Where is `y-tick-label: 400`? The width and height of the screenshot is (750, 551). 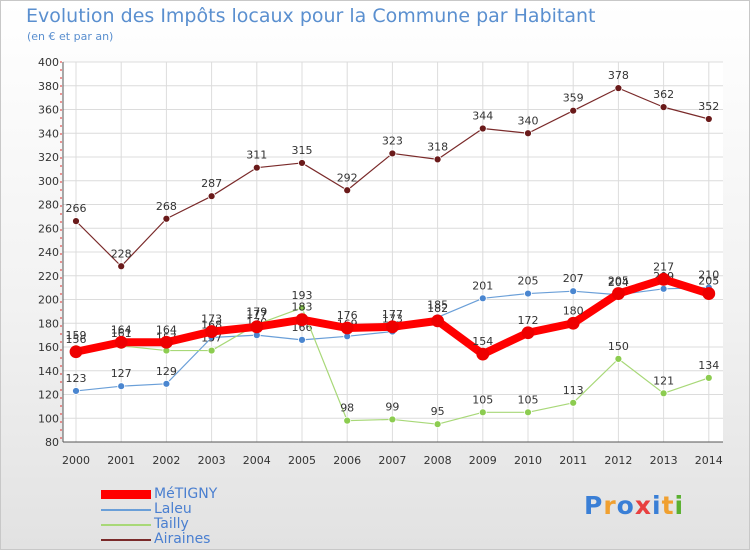
y-tick-label: 400 is located at coordinates (48, 62).